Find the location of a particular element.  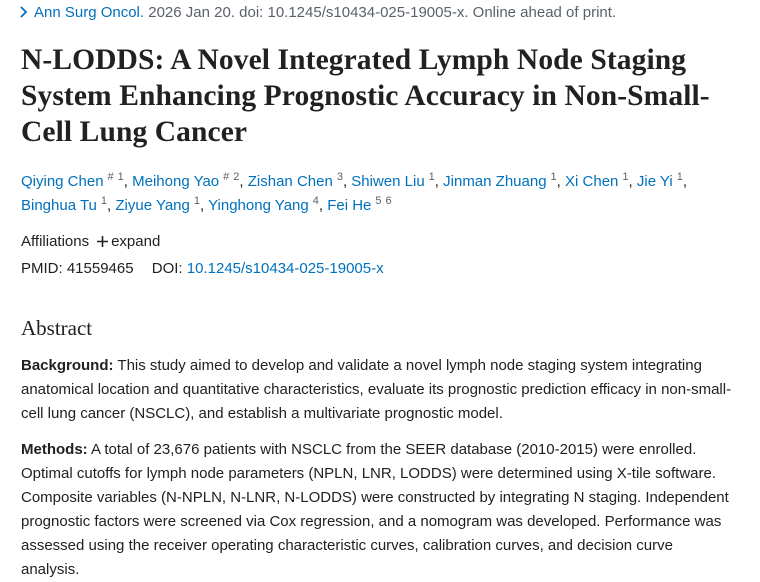

affiliation-ref: 4 is located at coordinates (315, 201).